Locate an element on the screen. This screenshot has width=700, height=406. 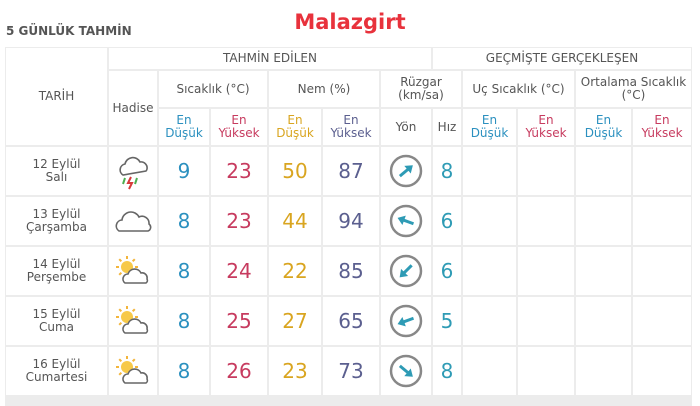
temp-max: 24 is located at coordinates (239, 271).